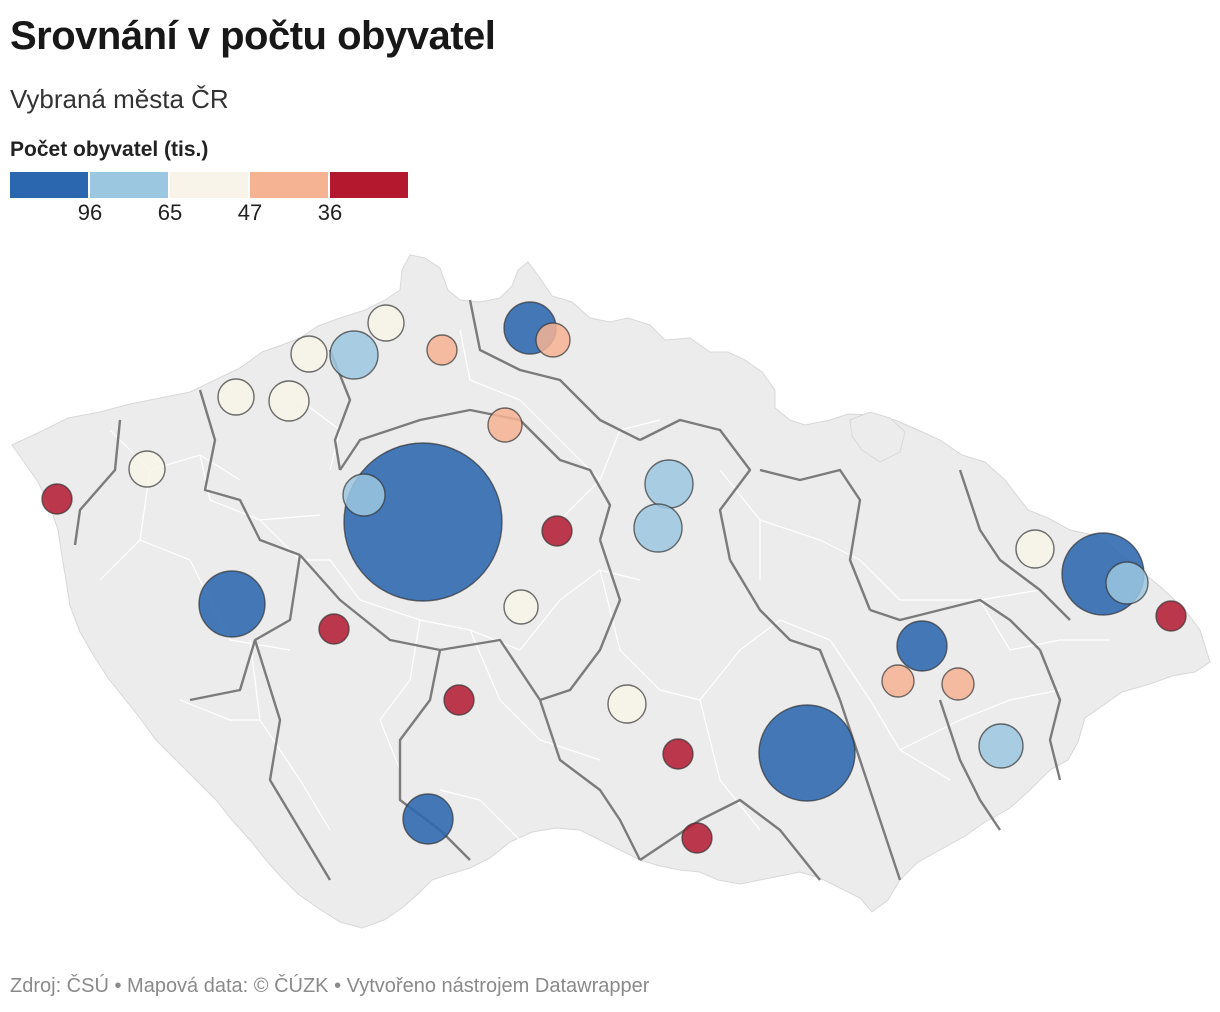 This screenshot has height=1012, width=1220. I want to click on city-symbol-prostejov, so click(898, 681).